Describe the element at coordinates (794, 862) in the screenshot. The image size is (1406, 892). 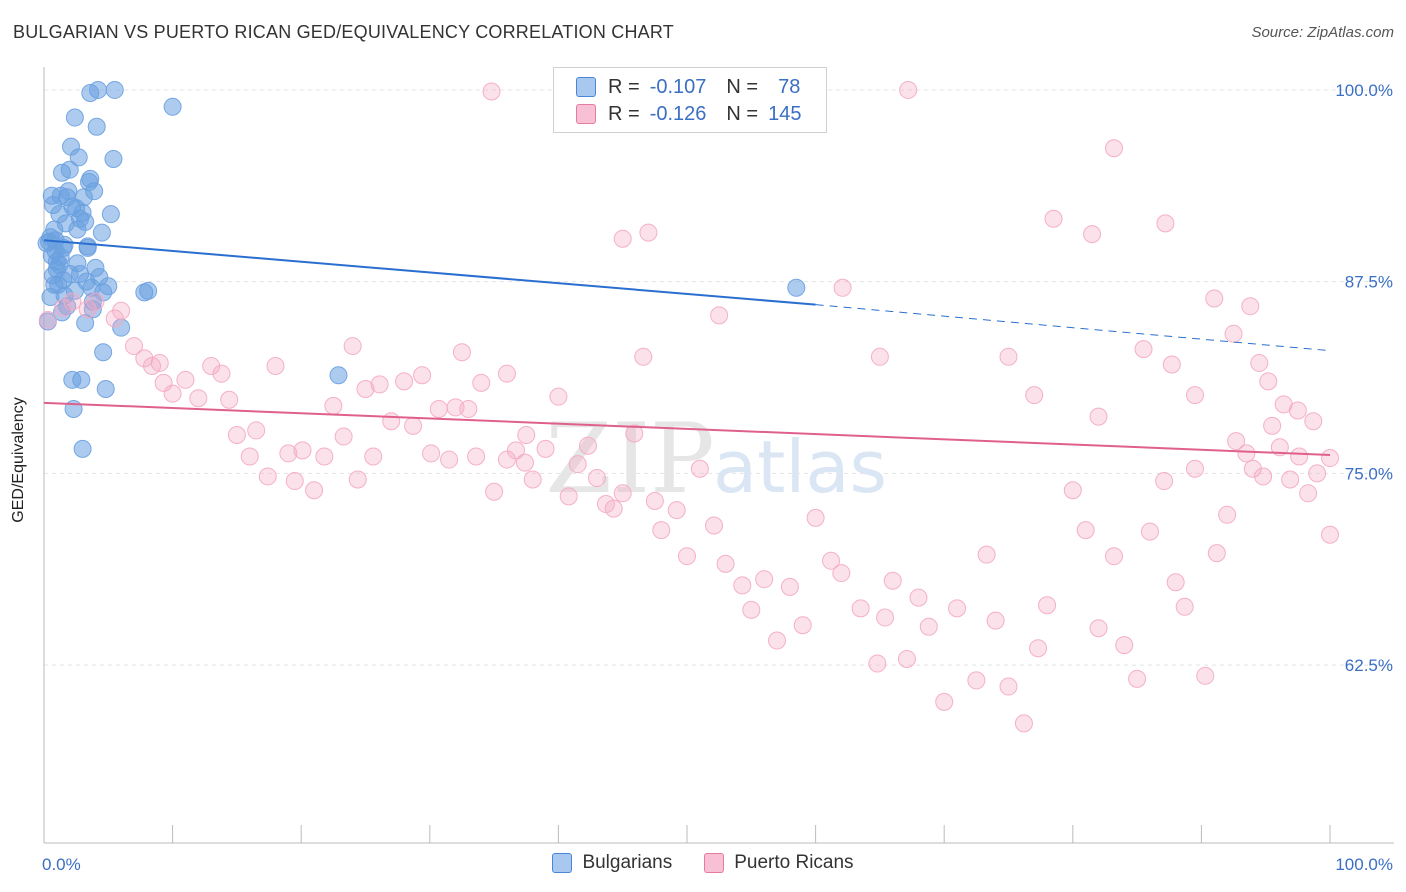
I see `legend-label-puerto-ricans: Puerto Ricans` at that location.